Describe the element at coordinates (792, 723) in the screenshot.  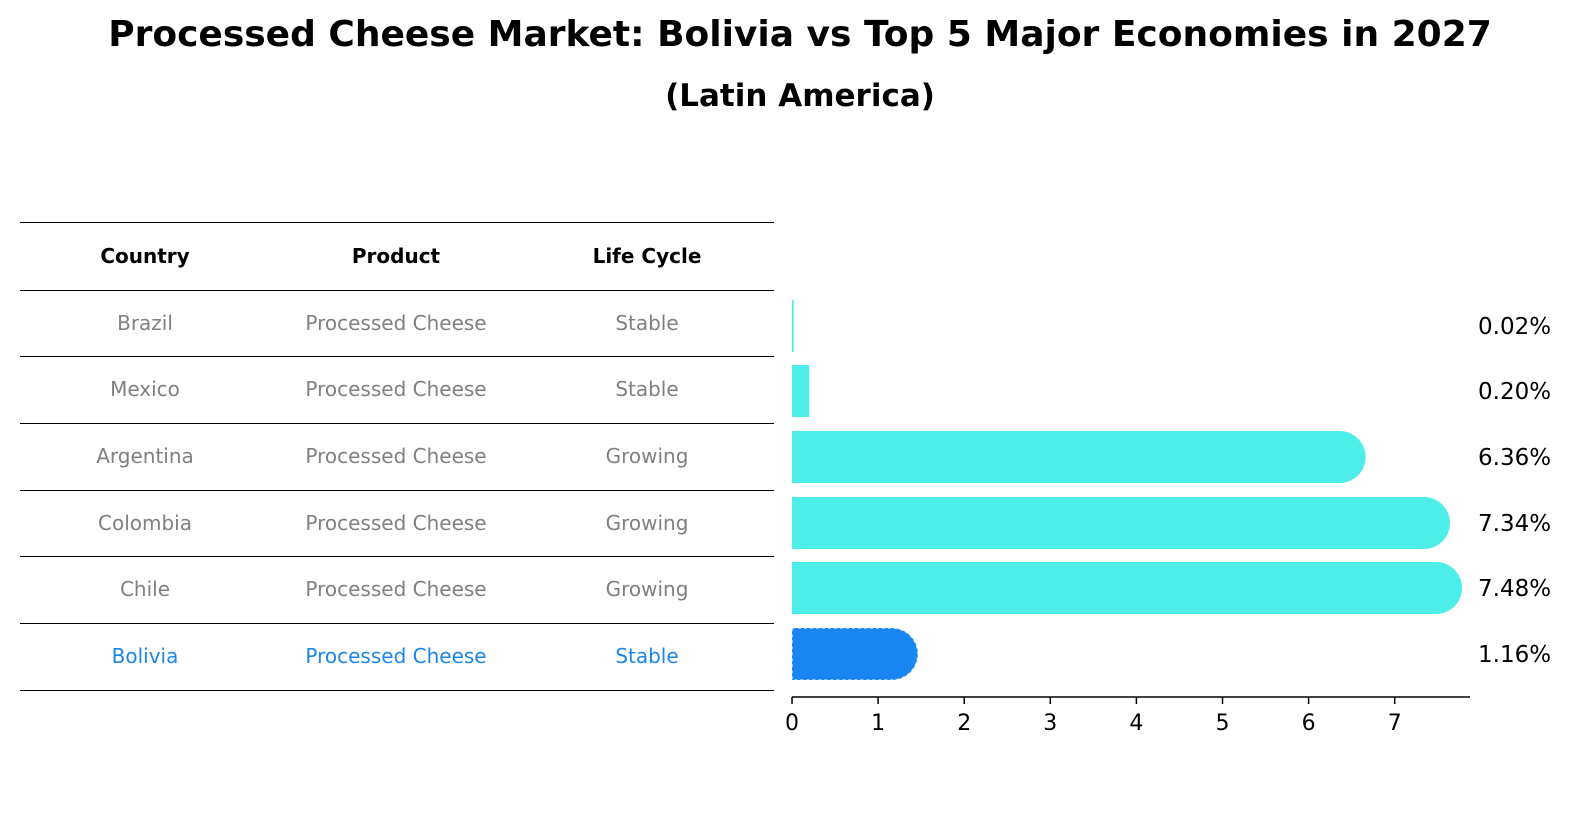
I see `x-tick-label: 0` at that location.